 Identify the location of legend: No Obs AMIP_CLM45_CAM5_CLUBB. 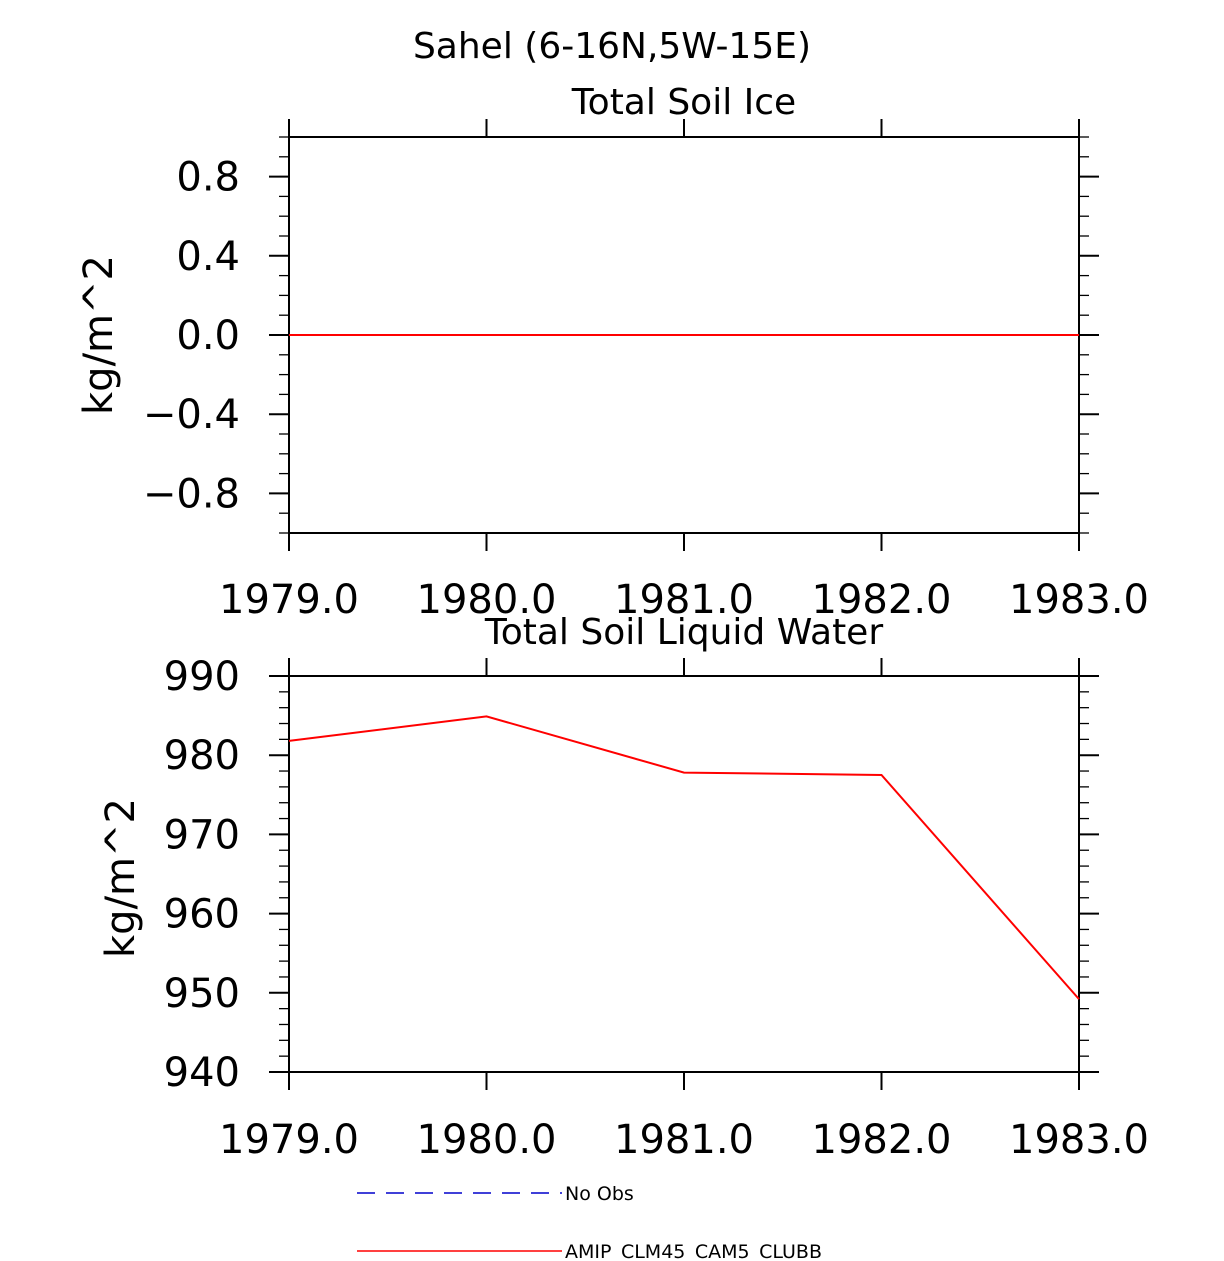
(589, 1222).